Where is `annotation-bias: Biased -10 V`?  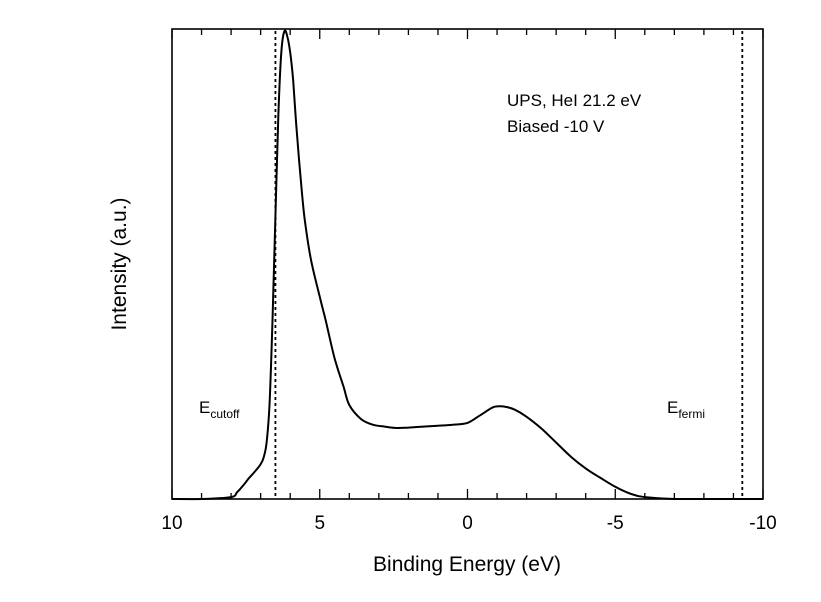 annotation-bias: Biased -10 V is located at coordinates (556, 126).